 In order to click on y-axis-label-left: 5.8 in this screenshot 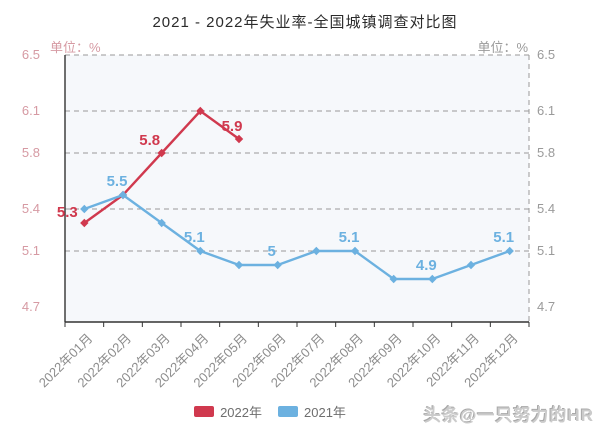, I will do `click(31, 152)`.